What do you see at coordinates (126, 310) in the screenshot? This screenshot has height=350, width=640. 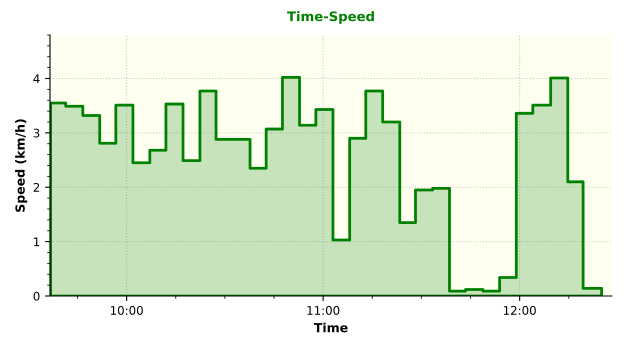 I see `x-tick-label: 10:00` at bounding box center [126, 310].